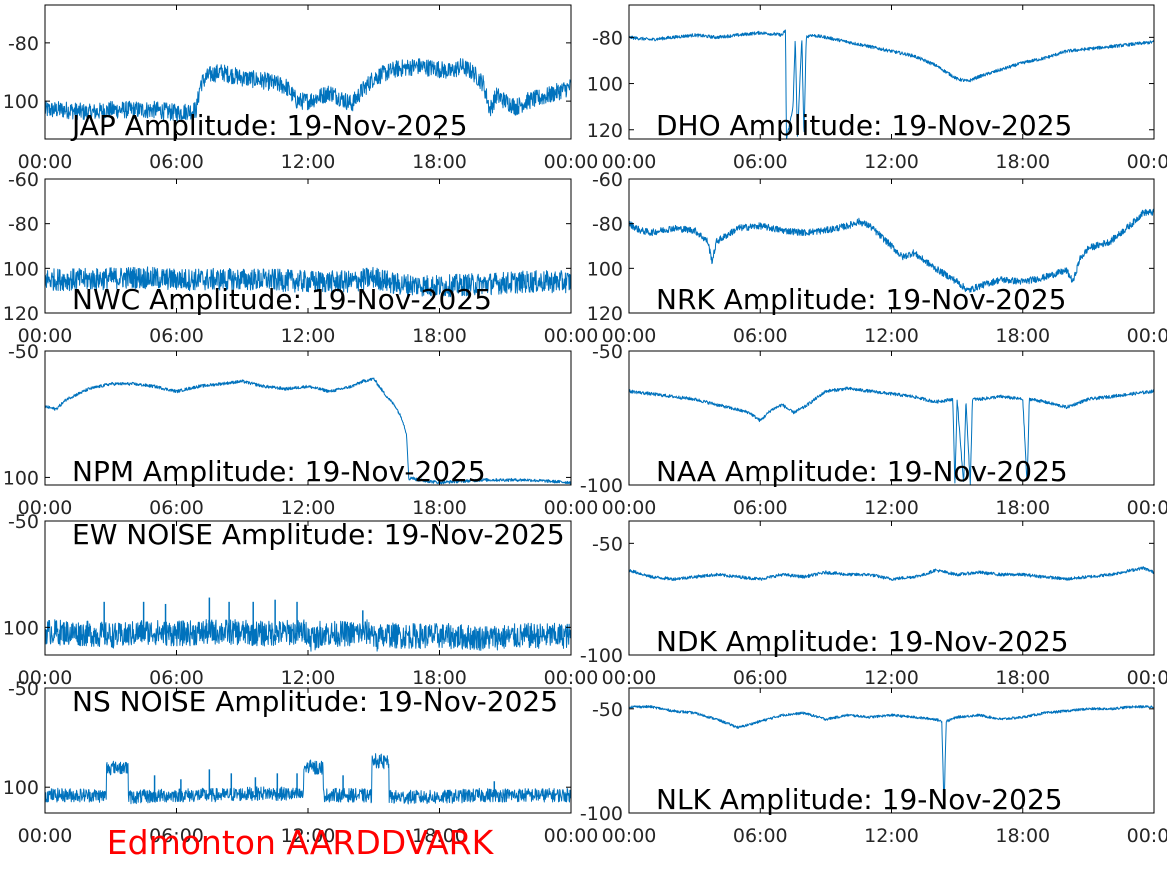 Image resolution: width=1167 pixels, height=875 pixels. What do you see at coordinates (279, 471) in the screenshot?
I see `chart-title: NPM Amplitude: 19-Nov-2025` at bounding box center [279, 471].